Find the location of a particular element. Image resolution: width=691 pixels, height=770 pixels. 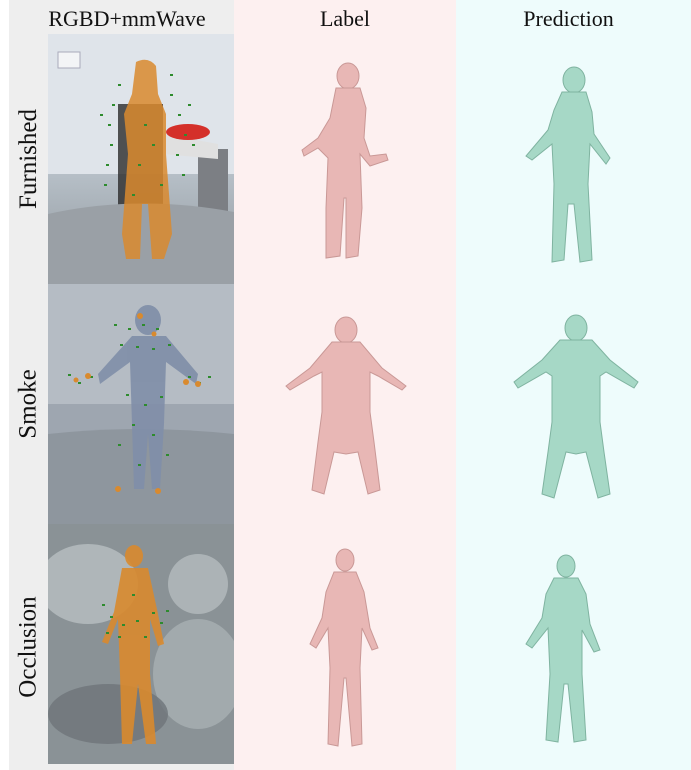

prediction-mesh-smoke is located at coordinates (576, 407).